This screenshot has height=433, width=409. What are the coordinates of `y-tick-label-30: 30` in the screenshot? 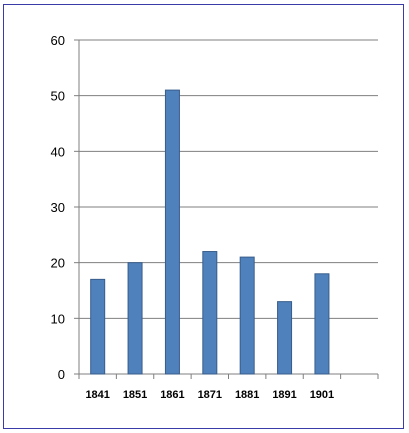 It's located at (58, 207).